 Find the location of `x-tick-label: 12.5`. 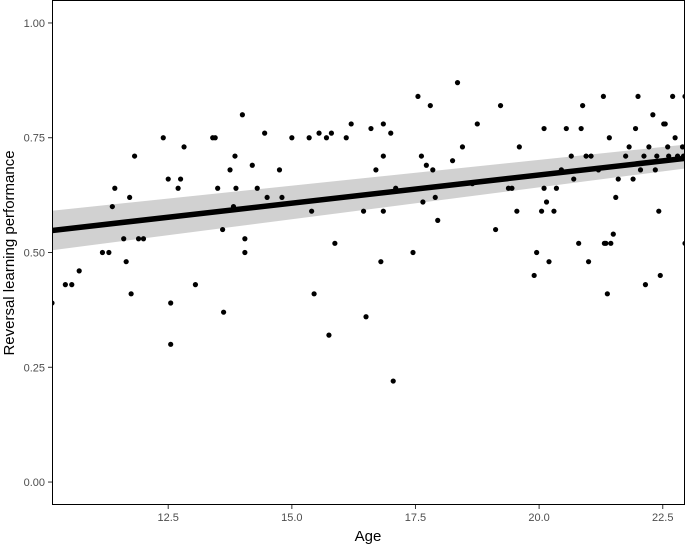

x-tick-label: 12.5 is located at coordinates (168, 518).